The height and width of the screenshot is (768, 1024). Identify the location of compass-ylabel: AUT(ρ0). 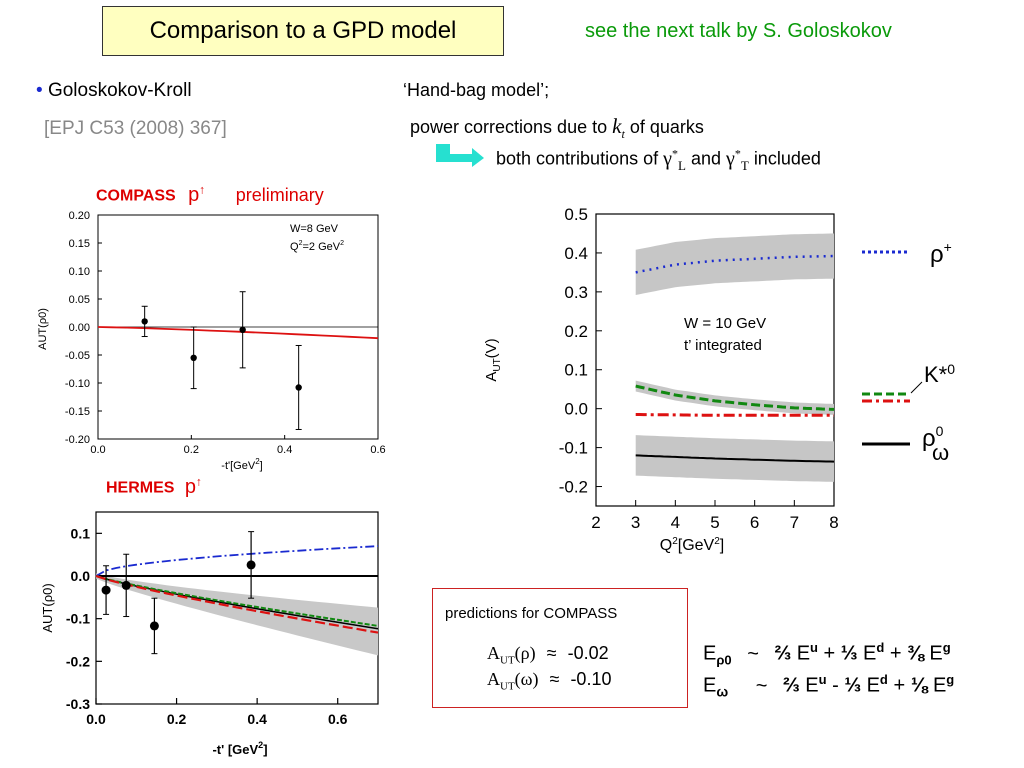
(43, 329).